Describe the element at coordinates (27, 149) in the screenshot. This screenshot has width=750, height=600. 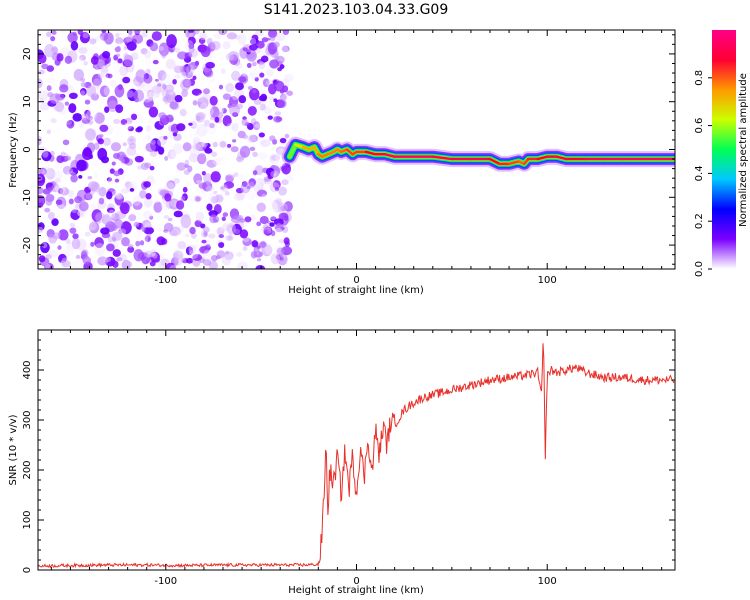
I see `y-tick-label: 0` at that location.